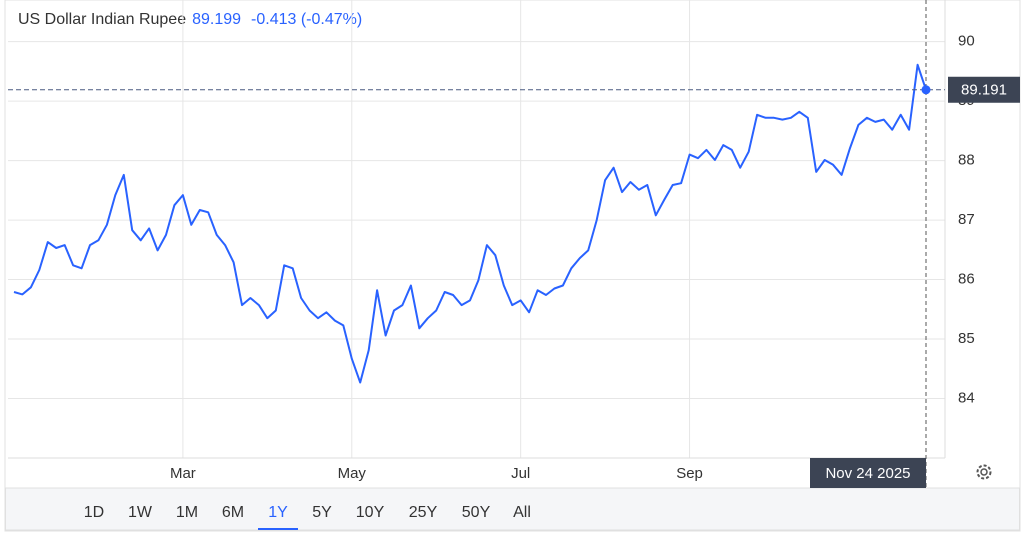 The width and height of the screenshot is (1024, 542). I want to click on last-point, so click(926, 90).